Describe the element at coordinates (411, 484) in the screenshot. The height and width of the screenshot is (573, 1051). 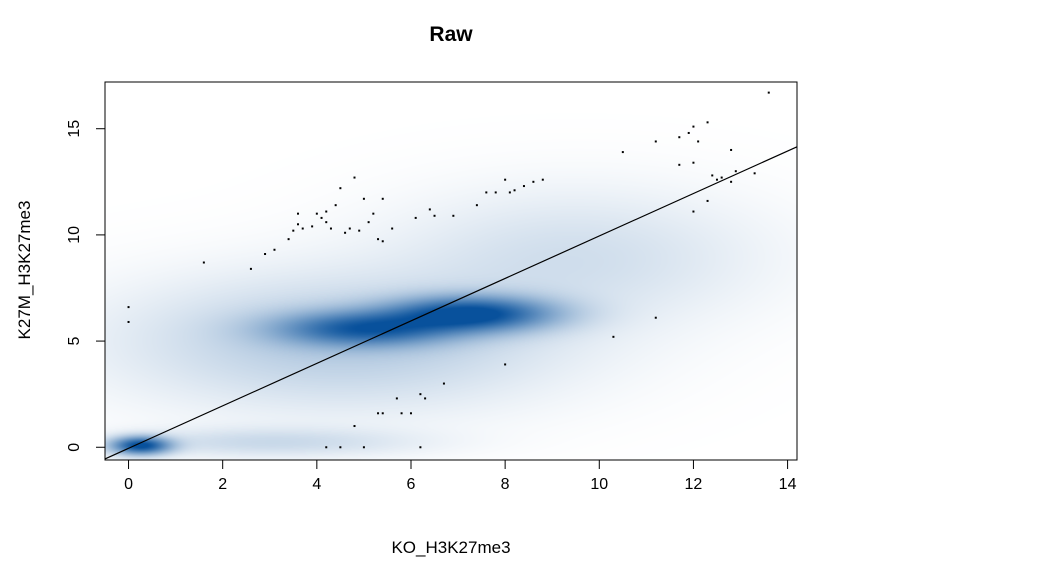
I see `x-tick-label: 6` at that location.